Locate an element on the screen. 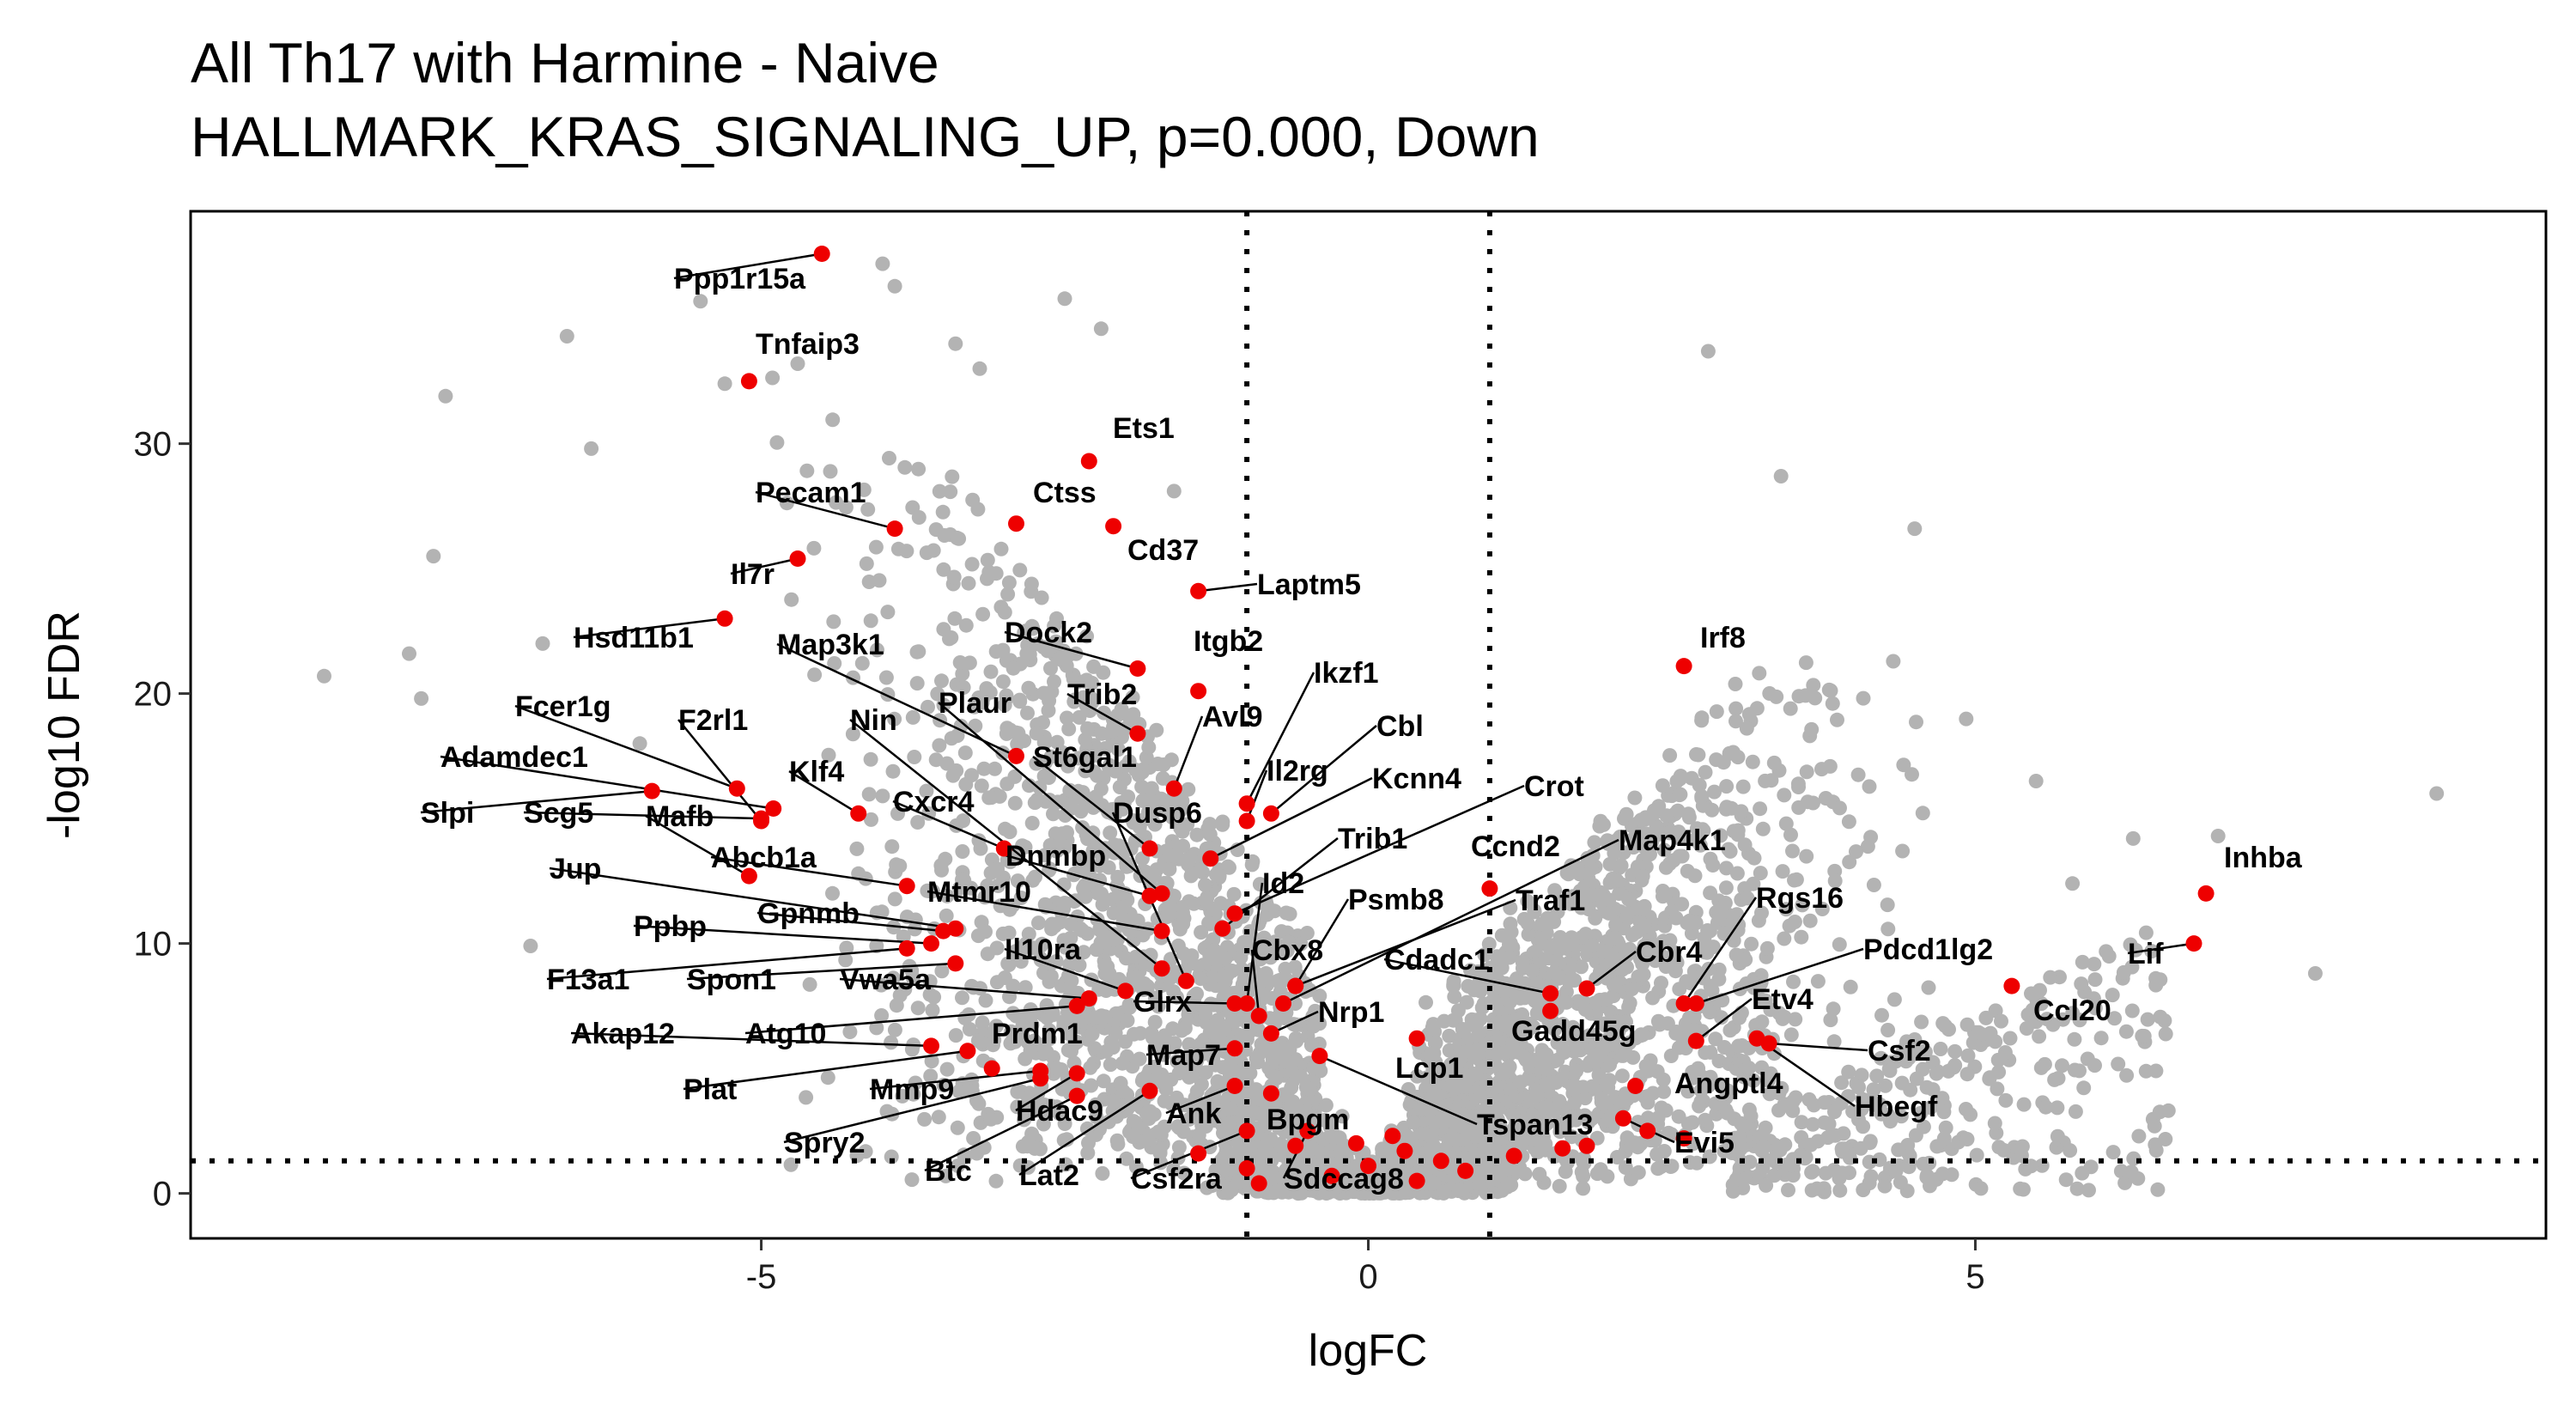 The height and width of the screenshot is (1417, 2576). gene-label-dnmbp: Dnmbp is located at coordinates (1056, 856).